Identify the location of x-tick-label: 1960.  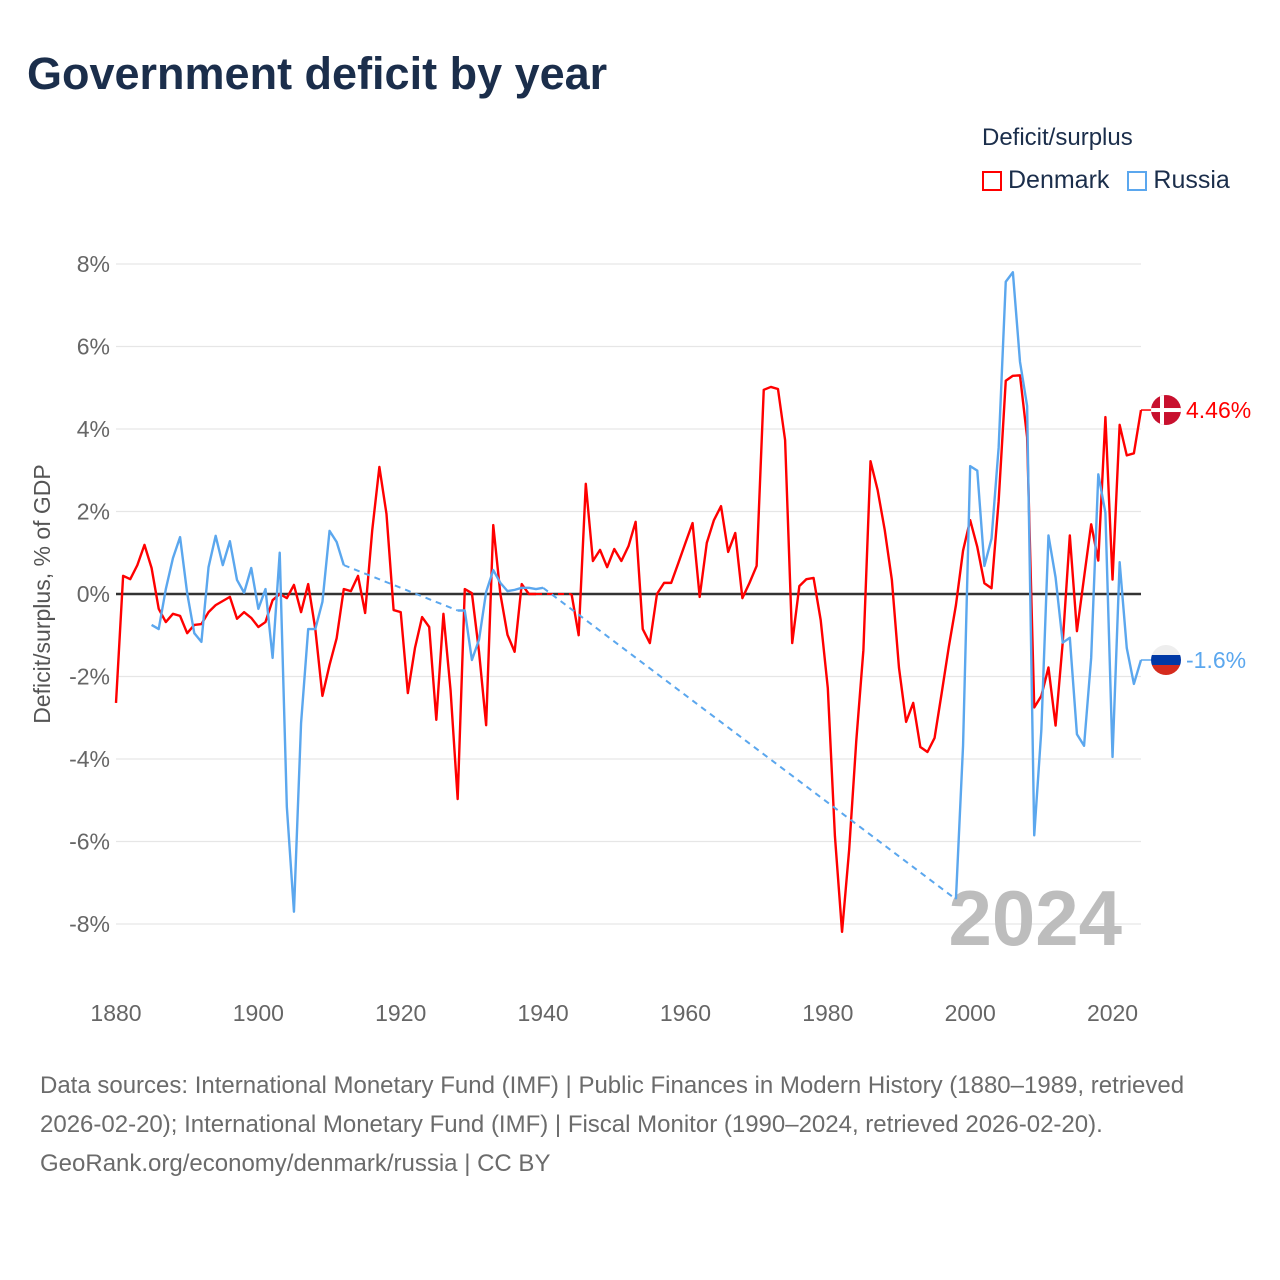
(685, 1013).